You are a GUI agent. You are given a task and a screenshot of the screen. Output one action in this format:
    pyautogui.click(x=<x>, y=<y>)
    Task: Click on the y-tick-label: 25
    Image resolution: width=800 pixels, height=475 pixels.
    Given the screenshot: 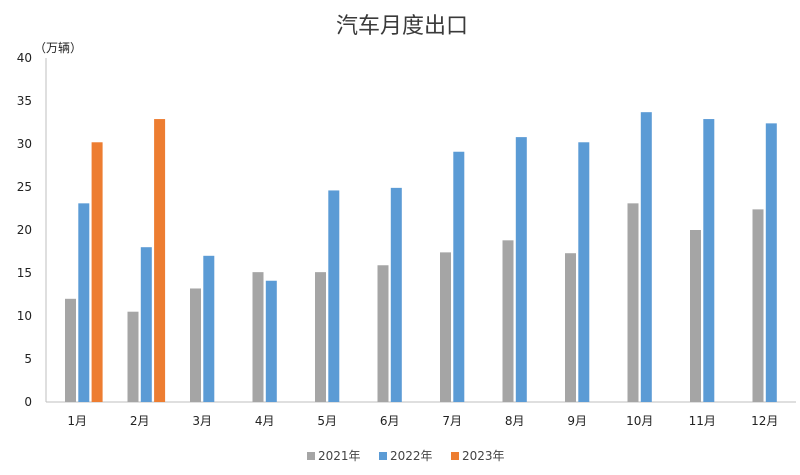 What is the action you would take?
    pyautogui.click(x=24, y=187)
    